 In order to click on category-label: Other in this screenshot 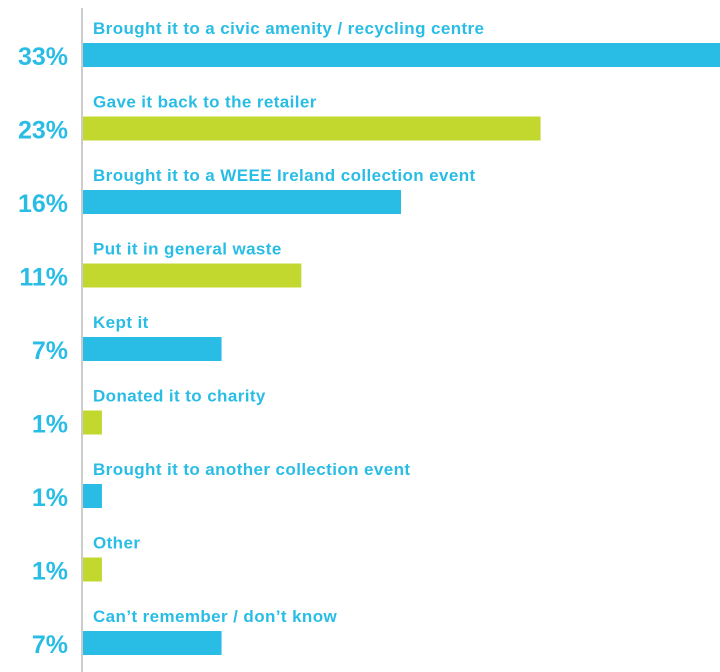, I will do `click(116, 543)`.